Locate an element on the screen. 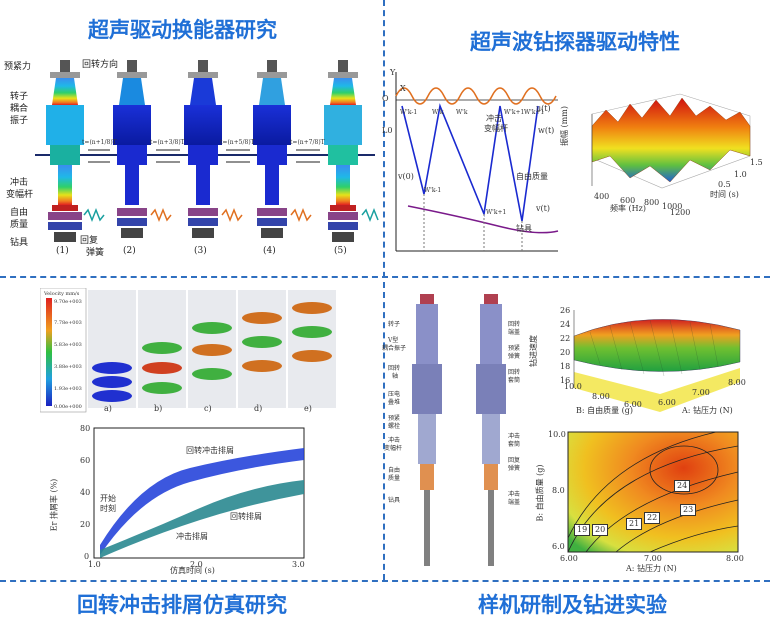 Image resolution: width=770 pixels, height=619 pixels. wave-plot is located at coordinates (477, 162).